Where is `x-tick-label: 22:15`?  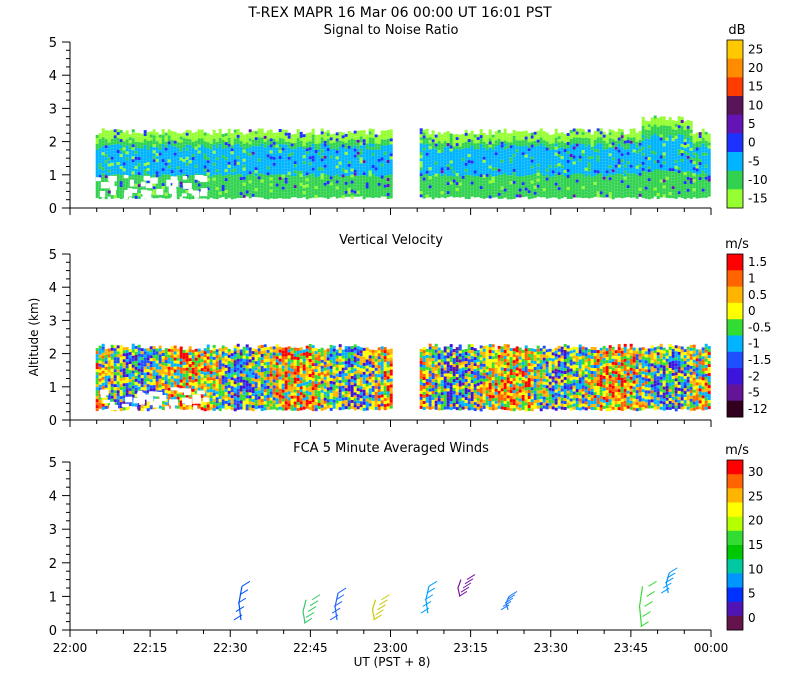
x-tick-label: 22:15 is located at coordinates (150, 648).